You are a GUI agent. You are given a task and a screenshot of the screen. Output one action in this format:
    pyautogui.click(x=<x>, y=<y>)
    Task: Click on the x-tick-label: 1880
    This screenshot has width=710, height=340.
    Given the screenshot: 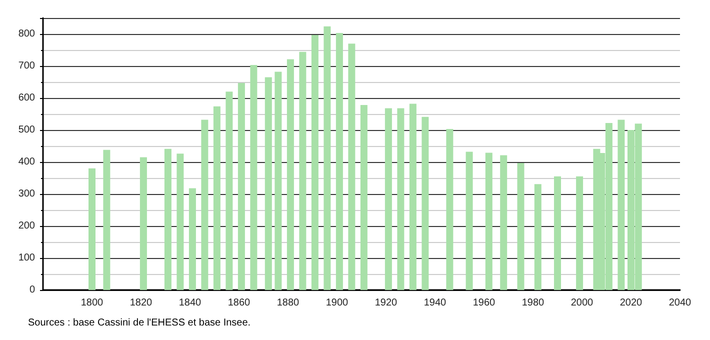 What is the action you would take?
    pyautogui.click(x=288, y=303)
    